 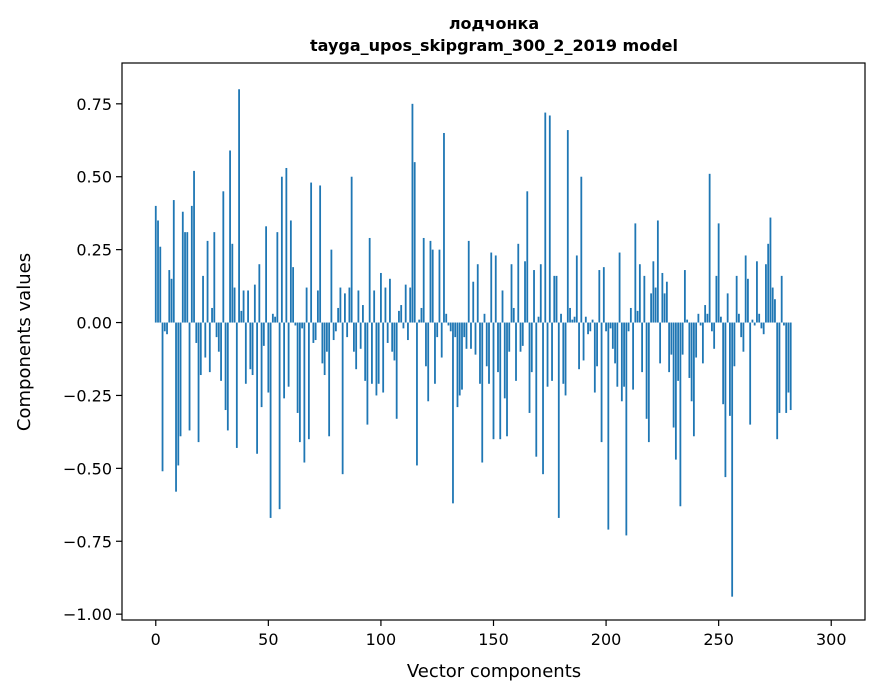 What do you see at coordinates (94, 323) in the screenshot?
I see `y-tick-label: 0.00` at bounding box center [94, 323].